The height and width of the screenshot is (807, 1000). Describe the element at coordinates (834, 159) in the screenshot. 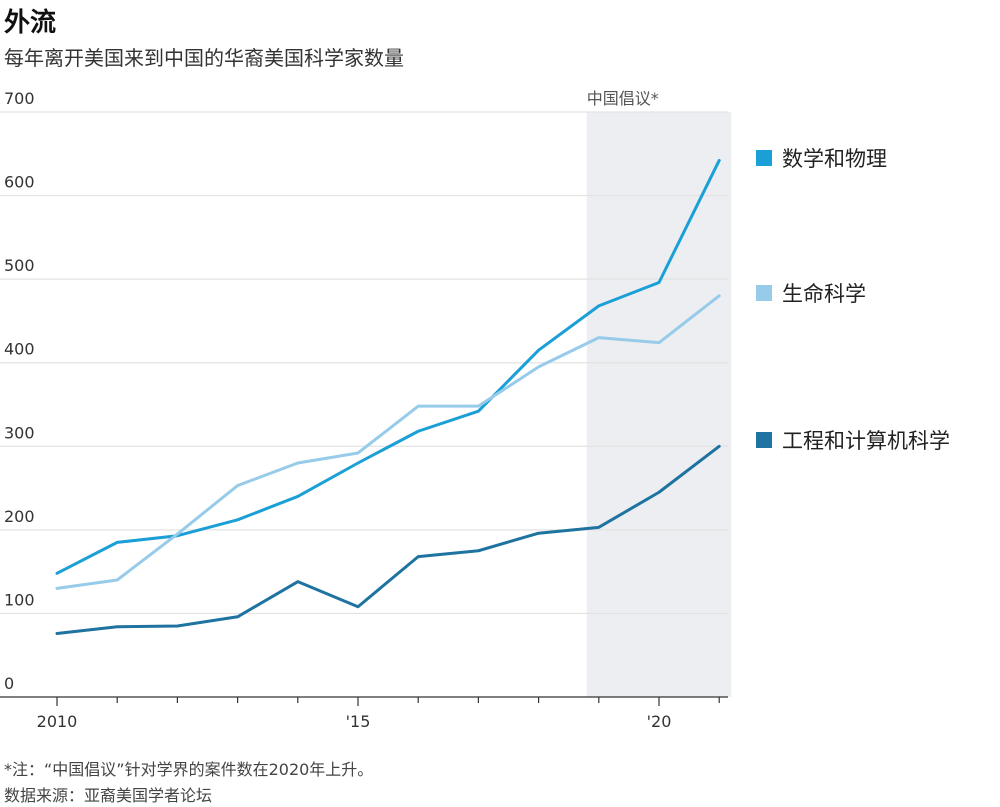

I see `legend-label: 数学和物理` at that location.